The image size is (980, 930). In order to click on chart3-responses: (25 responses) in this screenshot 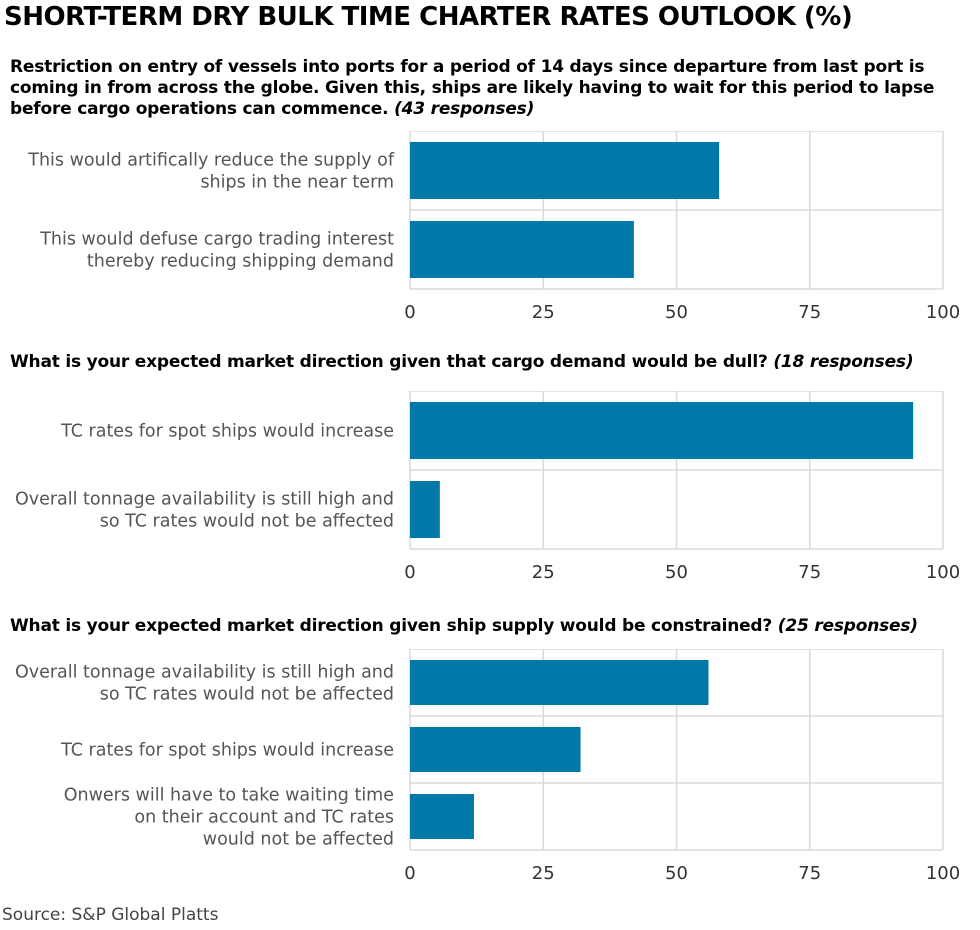, I will do `click(847, 626)`.